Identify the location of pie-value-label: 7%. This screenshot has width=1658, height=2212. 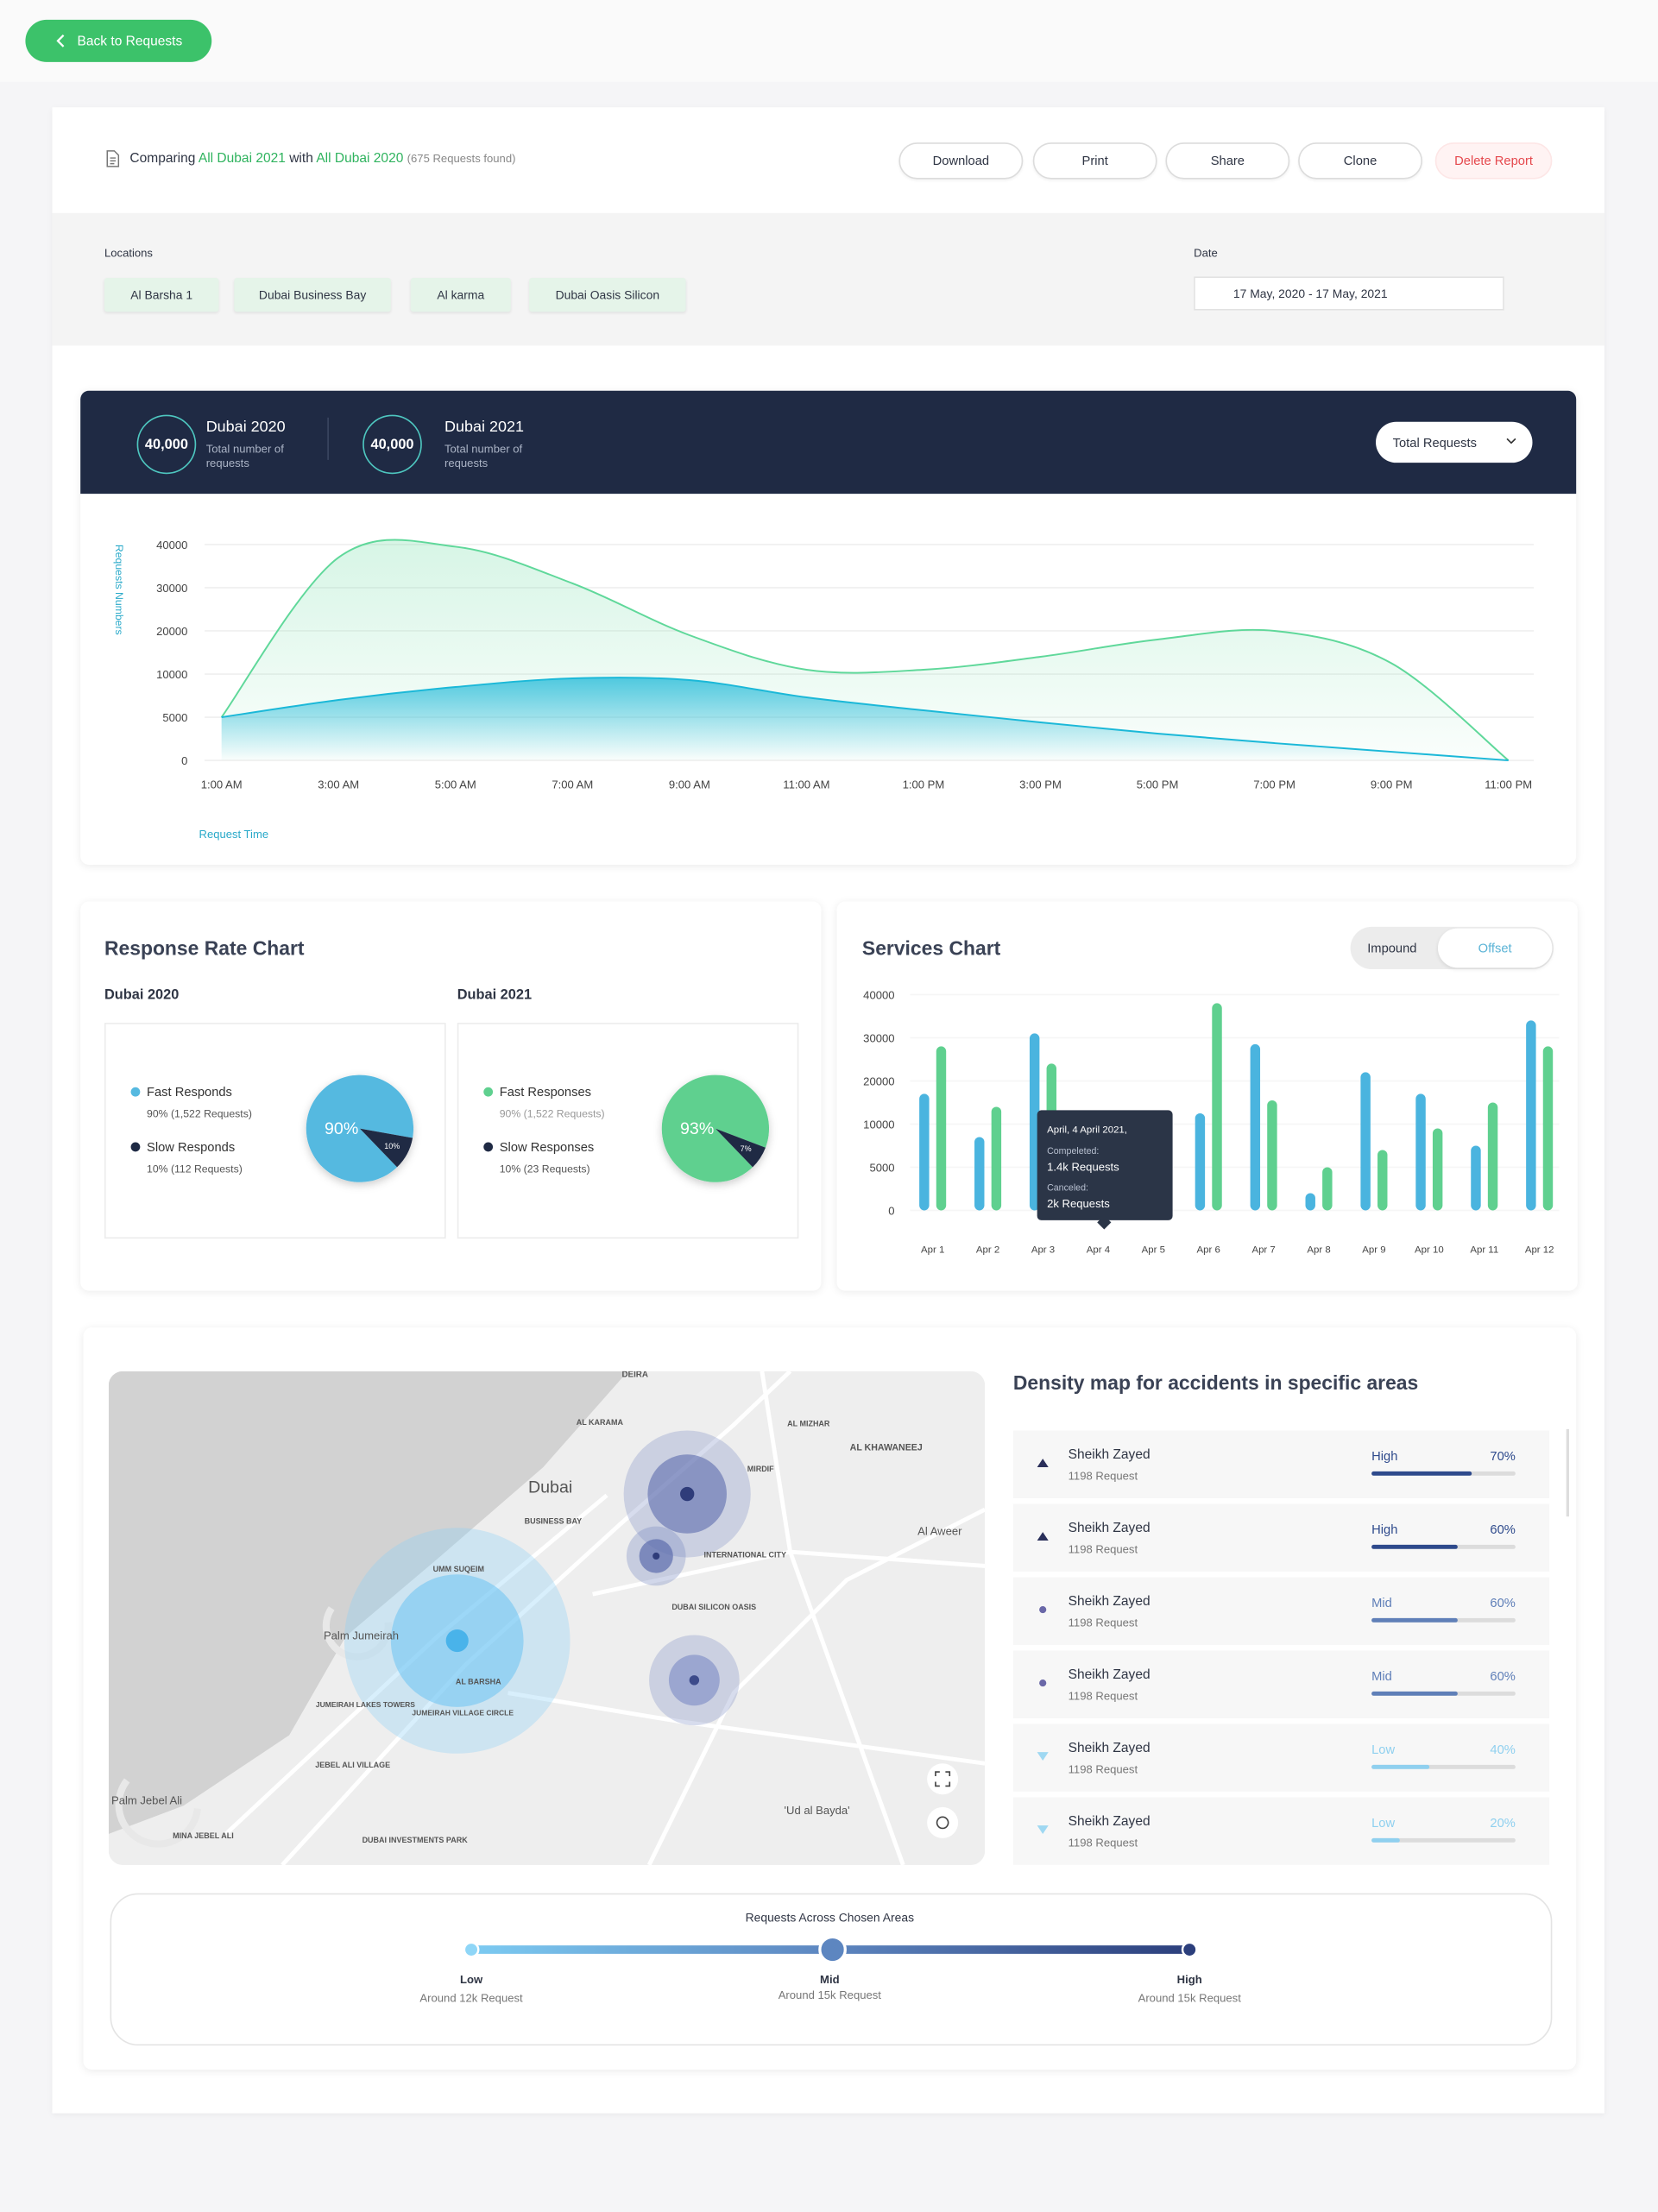
(746, 1148).